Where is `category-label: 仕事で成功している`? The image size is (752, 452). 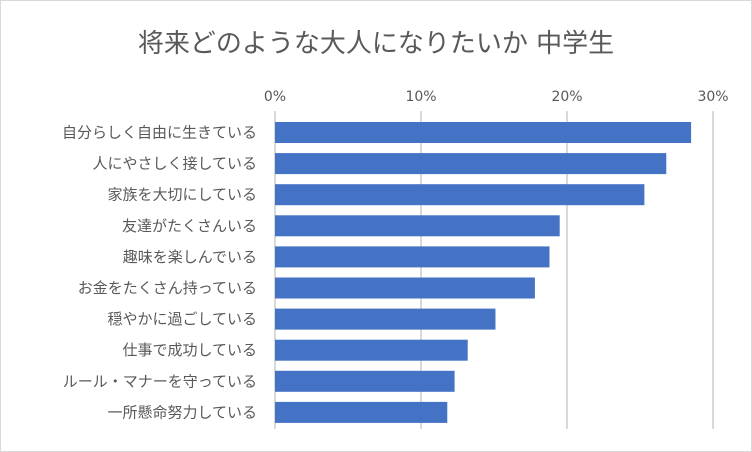 category-label: 仕事で成功している is located at coordinates (189, 350).